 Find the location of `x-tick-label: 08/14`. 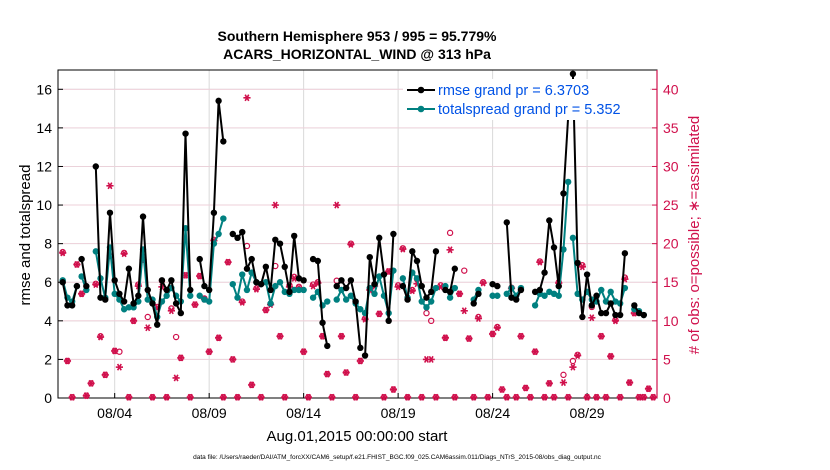

x-tick-label: 08/14 is located at coordinates (303, 413).